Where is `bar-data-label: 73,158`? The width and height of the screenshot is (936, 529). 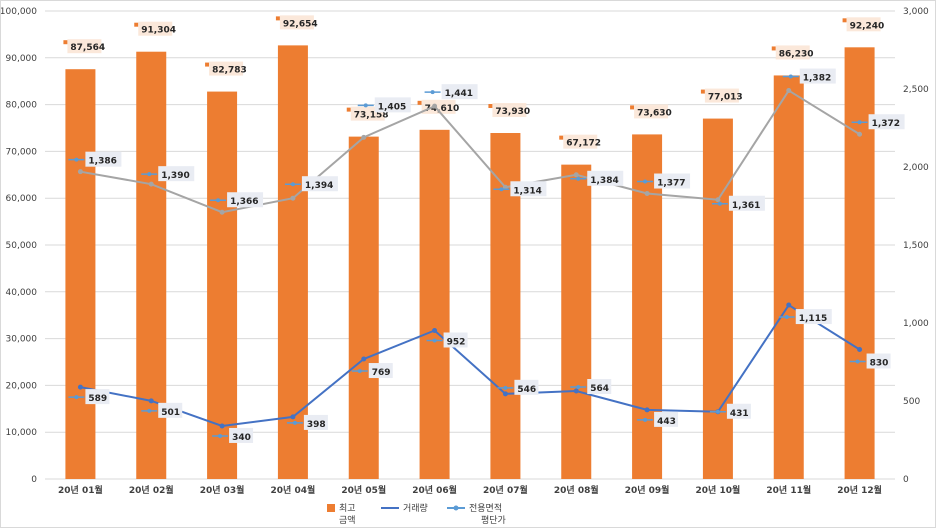
bar-data-label: 73,158 is located at coordinates (371, 116).